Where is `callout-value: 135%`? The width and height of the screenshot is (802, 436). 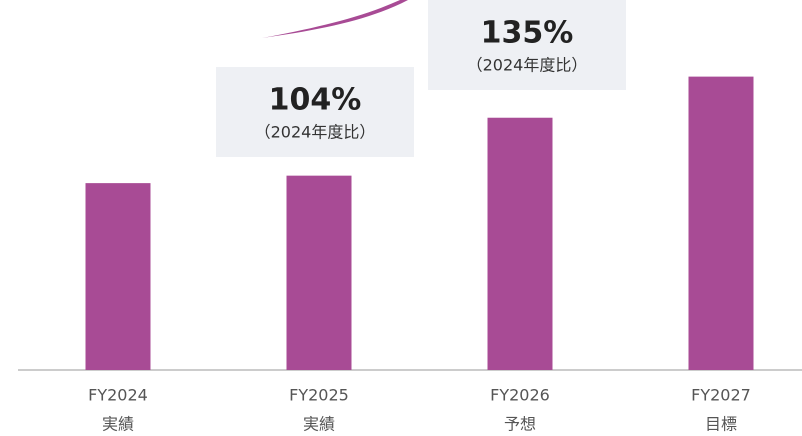 callout-value: 135% is located at coordinates (527, 33).